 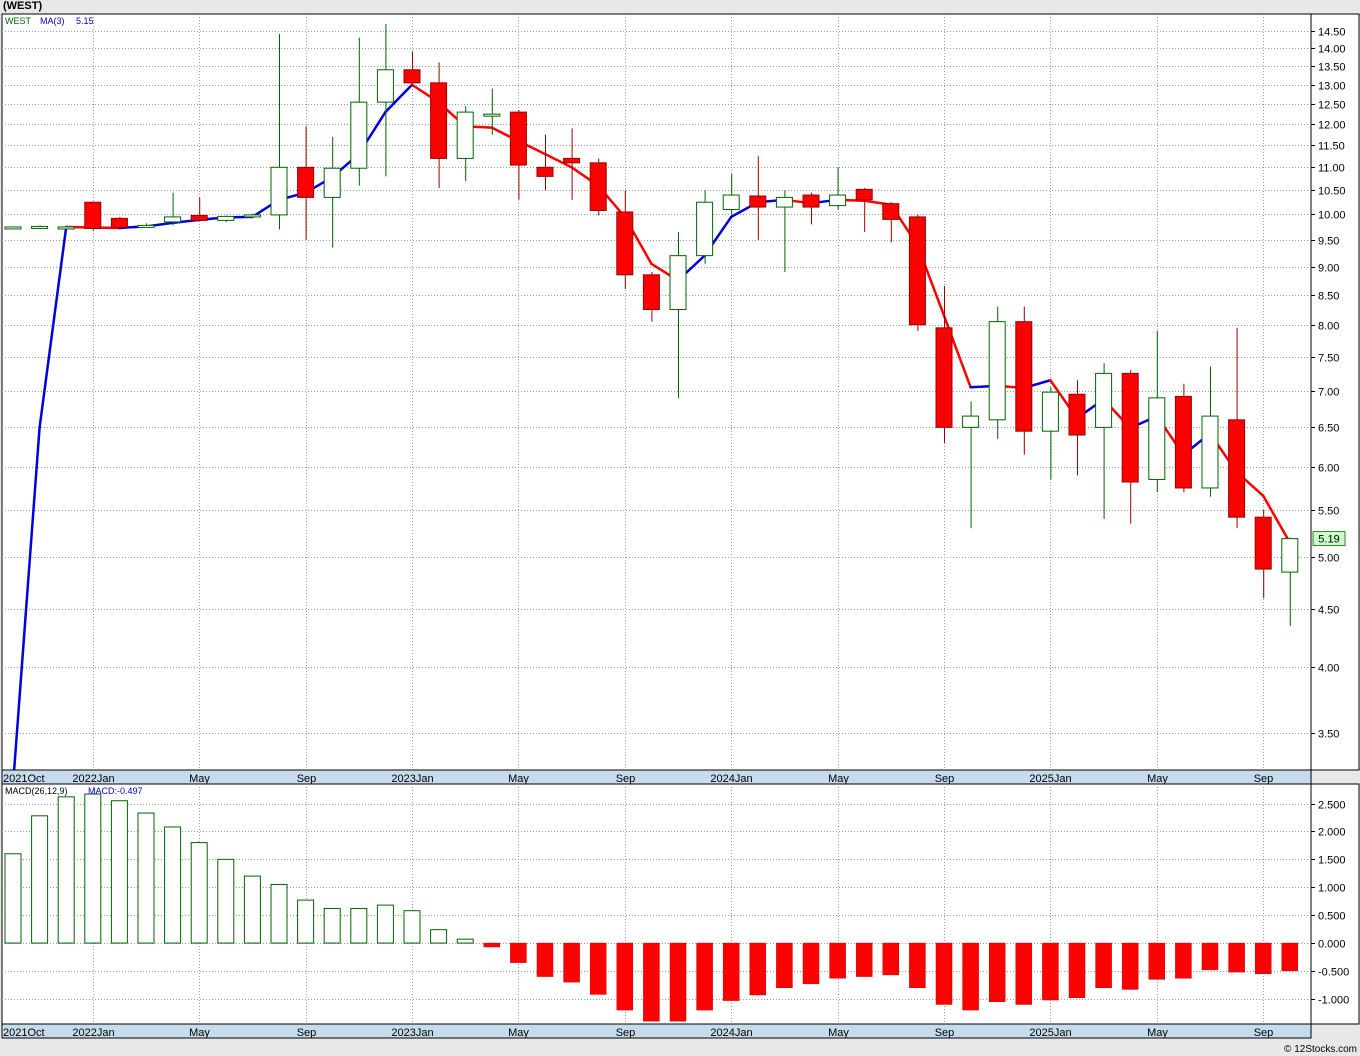 I want to click on price-tick-label: 4.00, so click(x=1328, y=669).